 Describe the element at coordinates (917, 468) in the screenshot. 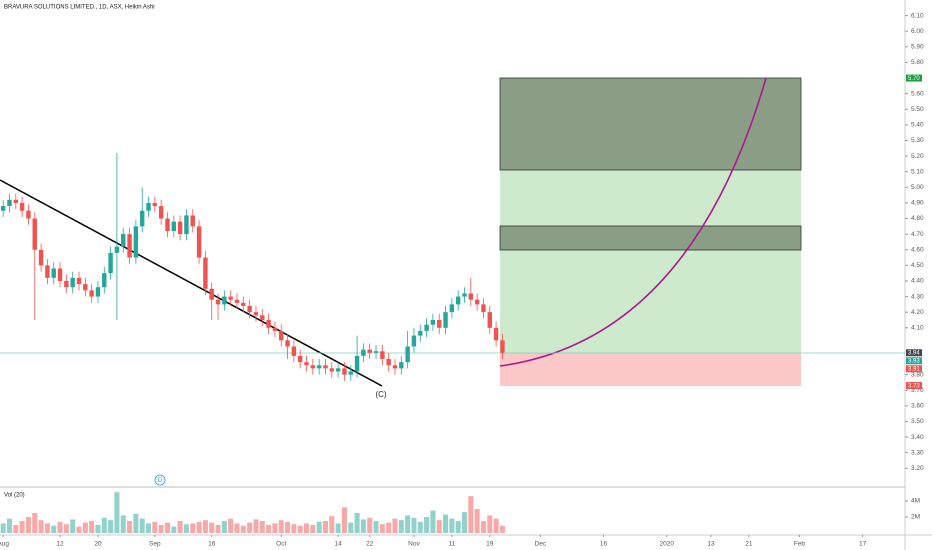

I see `y-tick-label: 3.20` at that location.